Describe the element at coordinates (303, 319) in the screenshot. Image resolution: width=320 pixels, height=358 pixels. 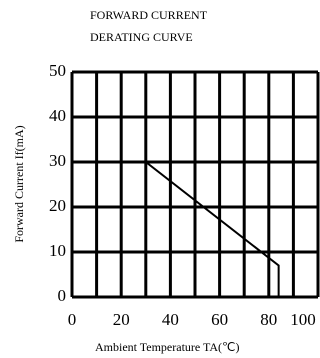
I see `x-tick-label: 100` at that location.